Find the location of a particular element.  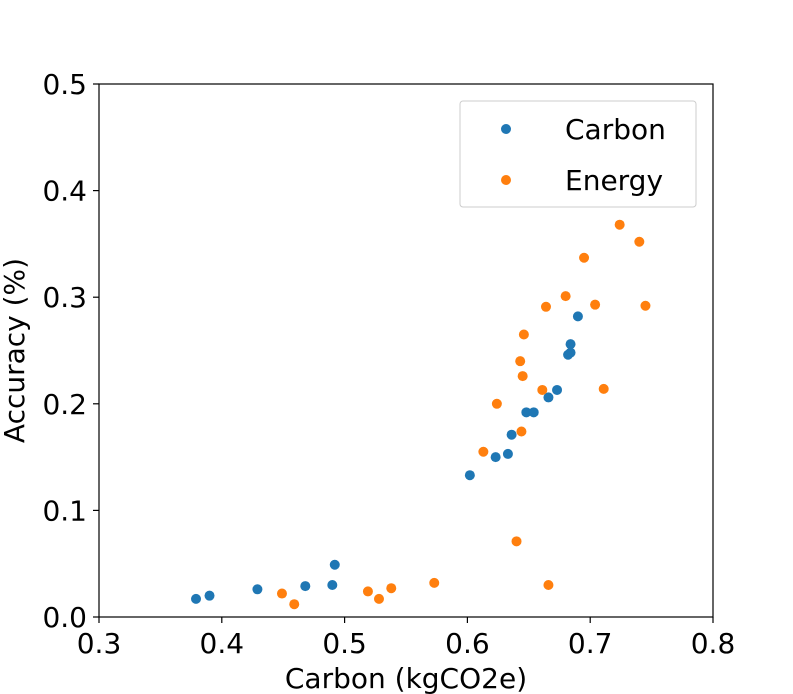

legend: Carbon Energy is located at coordinates (578, 154).